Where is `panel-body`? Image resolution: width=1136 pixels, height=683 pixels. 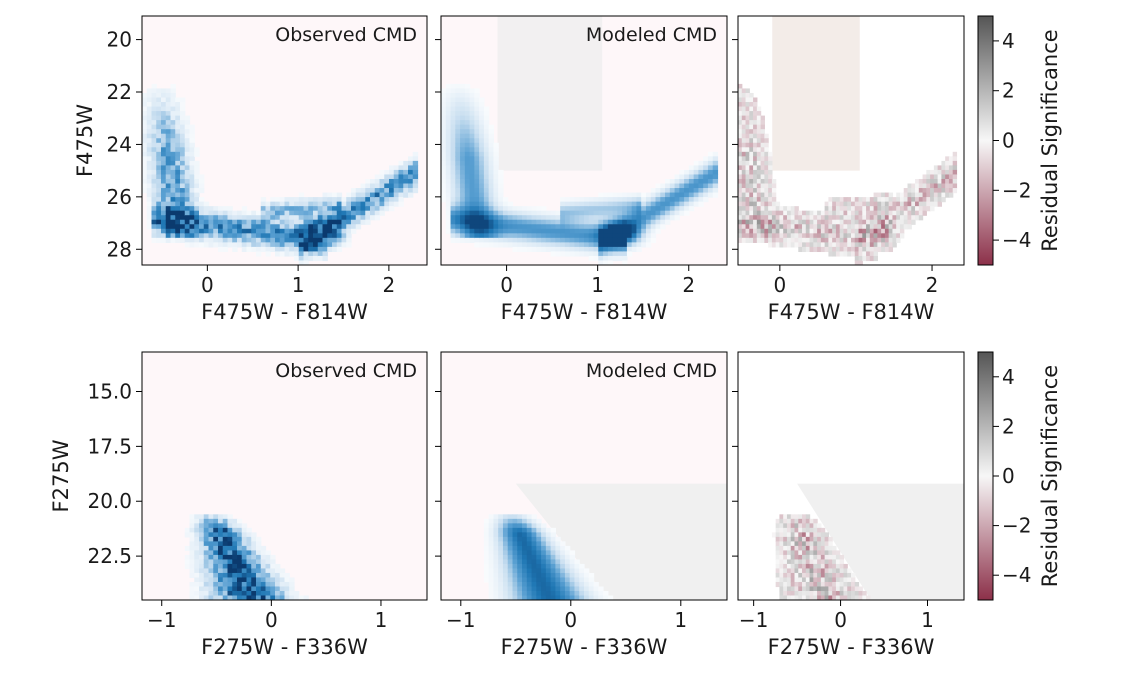 panel-body is located at coordinates (851, 140).